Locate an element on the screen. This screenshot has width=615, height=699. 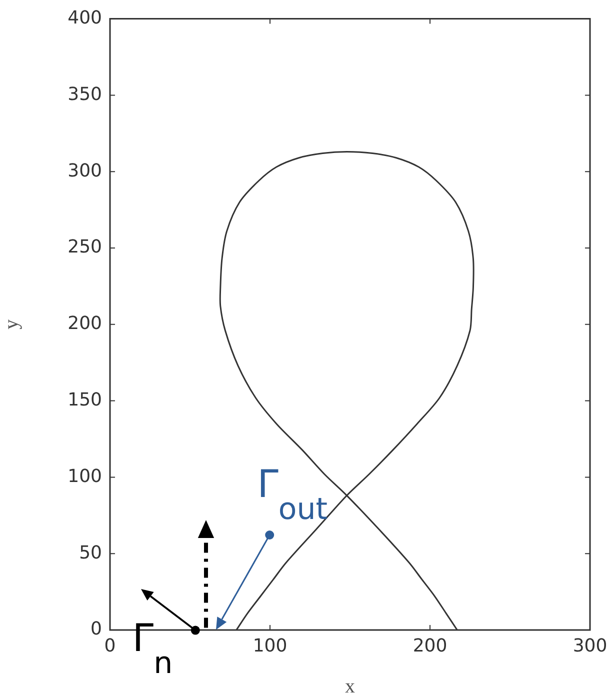
annotation: Γ$_{out}$ is located at coordinates (292, 494).